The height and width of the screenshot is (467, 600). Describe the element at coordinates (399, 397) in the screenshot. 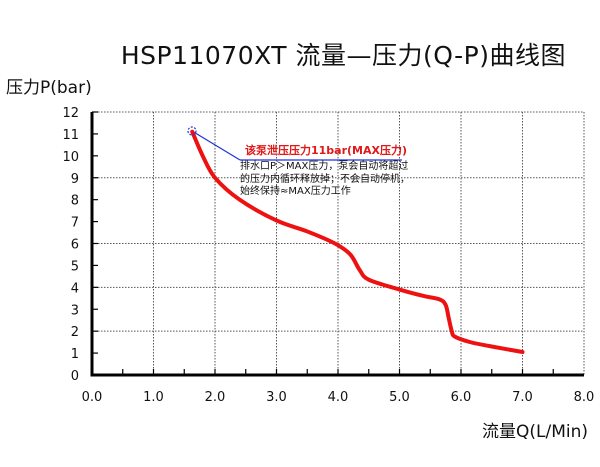

I see `x-tick-label: 5.0` at that location.